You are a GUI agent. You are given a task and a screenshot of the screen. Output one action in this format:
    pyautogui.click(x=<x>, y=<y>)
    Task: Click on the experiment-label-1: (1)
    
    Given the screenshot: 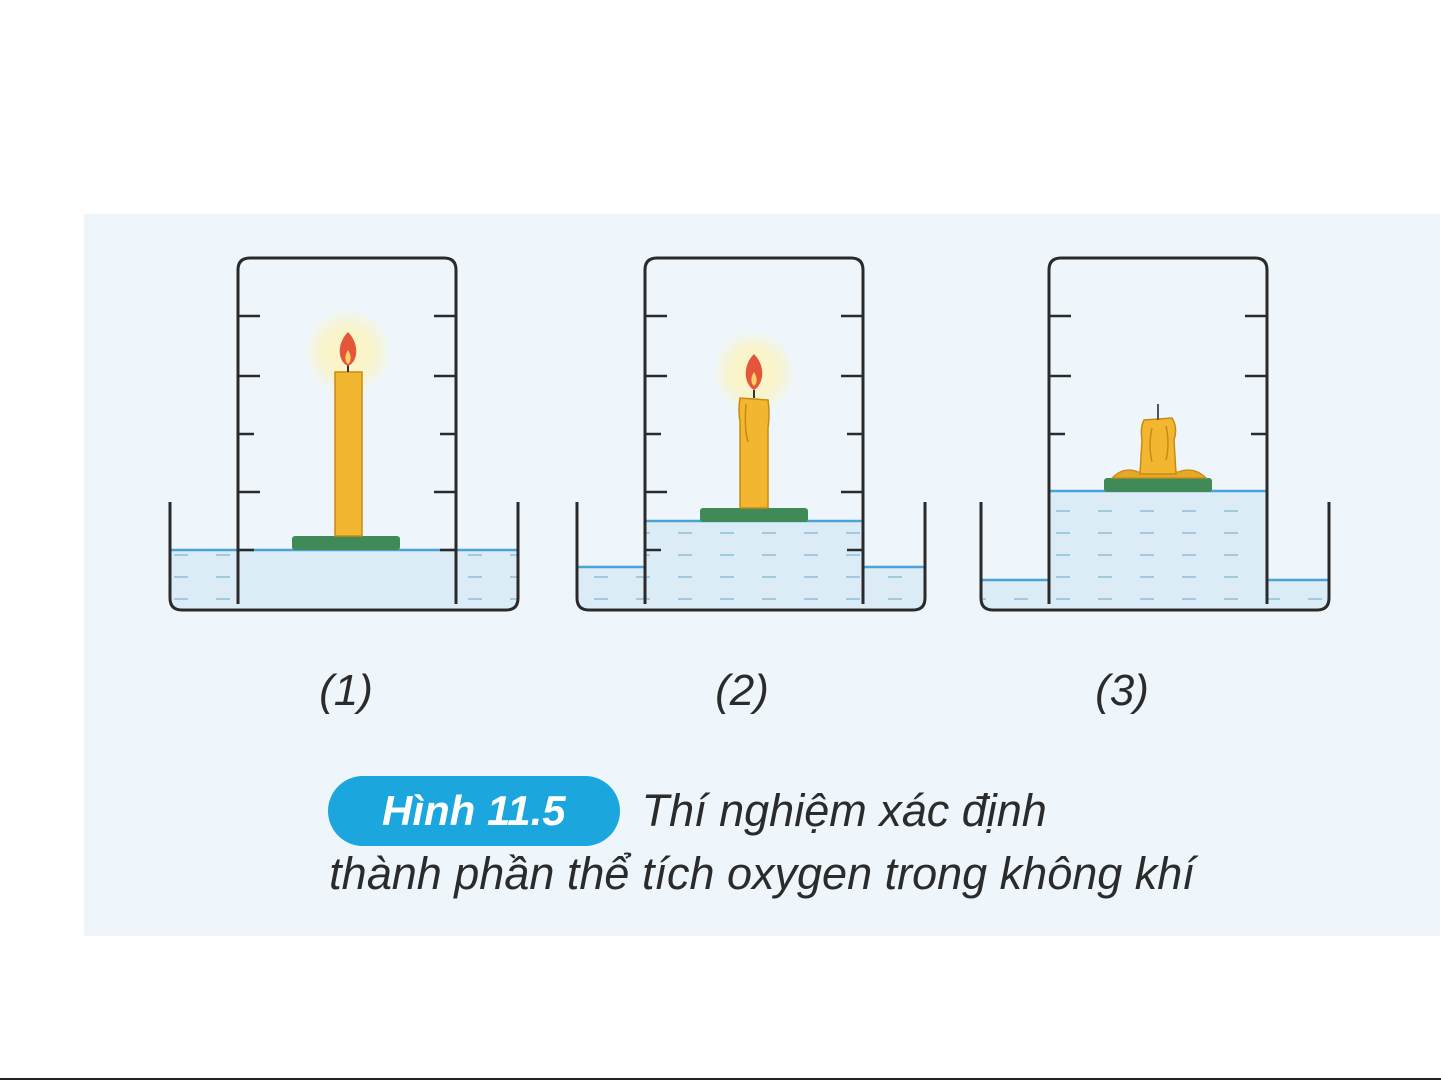 What is the action you would take?
    pyautogui.click(x=346, y=690)
    